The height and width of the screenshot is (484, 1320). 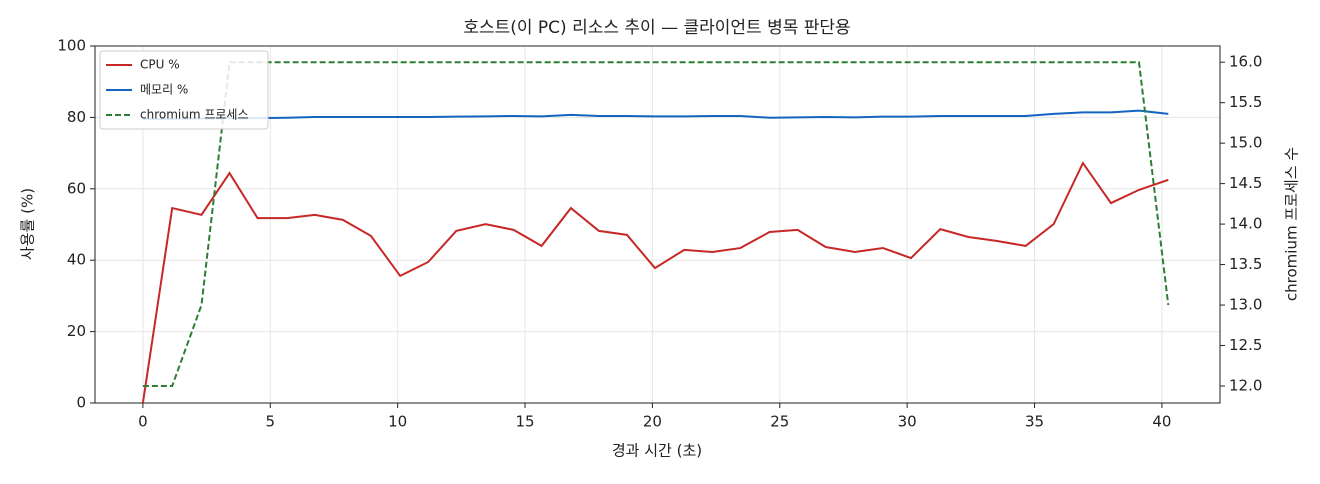 I want to click on legend-label: CPU %, so click(x=160, y=65).